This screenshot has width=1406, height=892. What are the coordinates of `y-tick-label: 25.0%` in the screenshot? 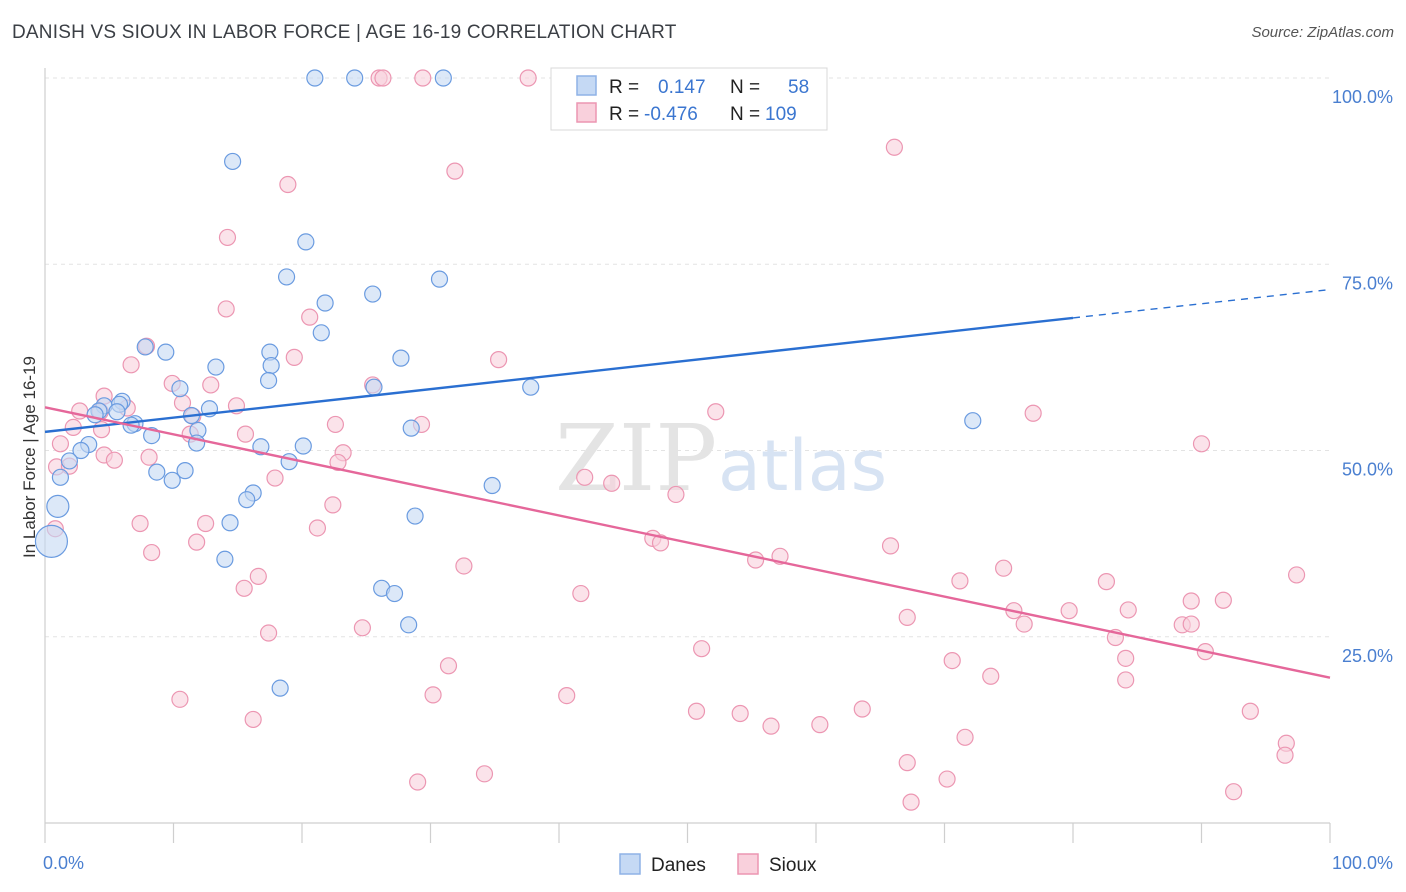 It's located at (1367, 656).